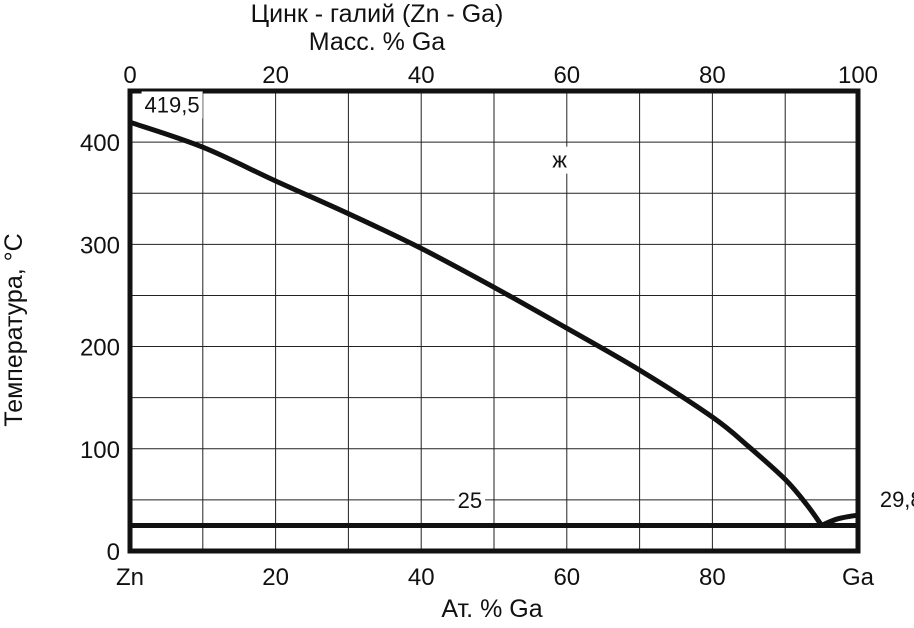 This screenshot has width=914, height=628. What do you see at coordinates (712, 577) in the screenshot?
I see `x-tick-label: 80` at bounding box center [712, 577].